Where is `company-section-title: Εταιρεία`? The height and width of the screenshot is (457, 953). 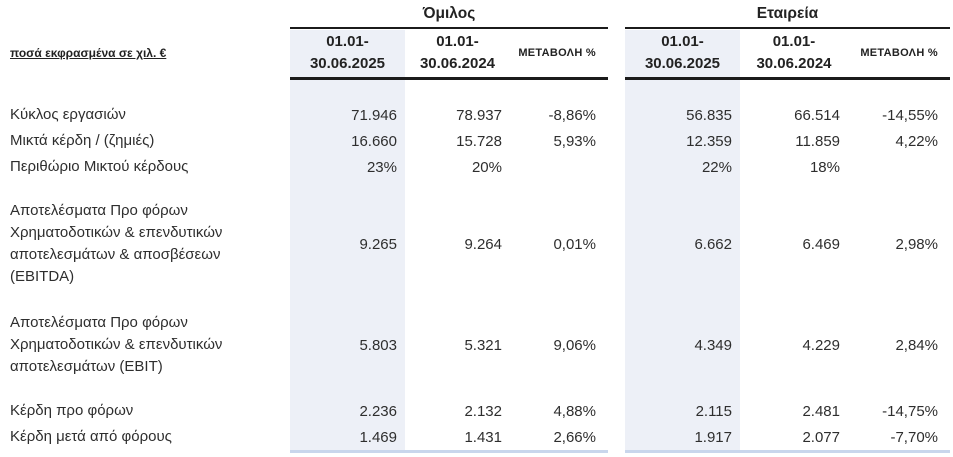 company-section-title: Εταιρεία is located at coordinates (787, 13).